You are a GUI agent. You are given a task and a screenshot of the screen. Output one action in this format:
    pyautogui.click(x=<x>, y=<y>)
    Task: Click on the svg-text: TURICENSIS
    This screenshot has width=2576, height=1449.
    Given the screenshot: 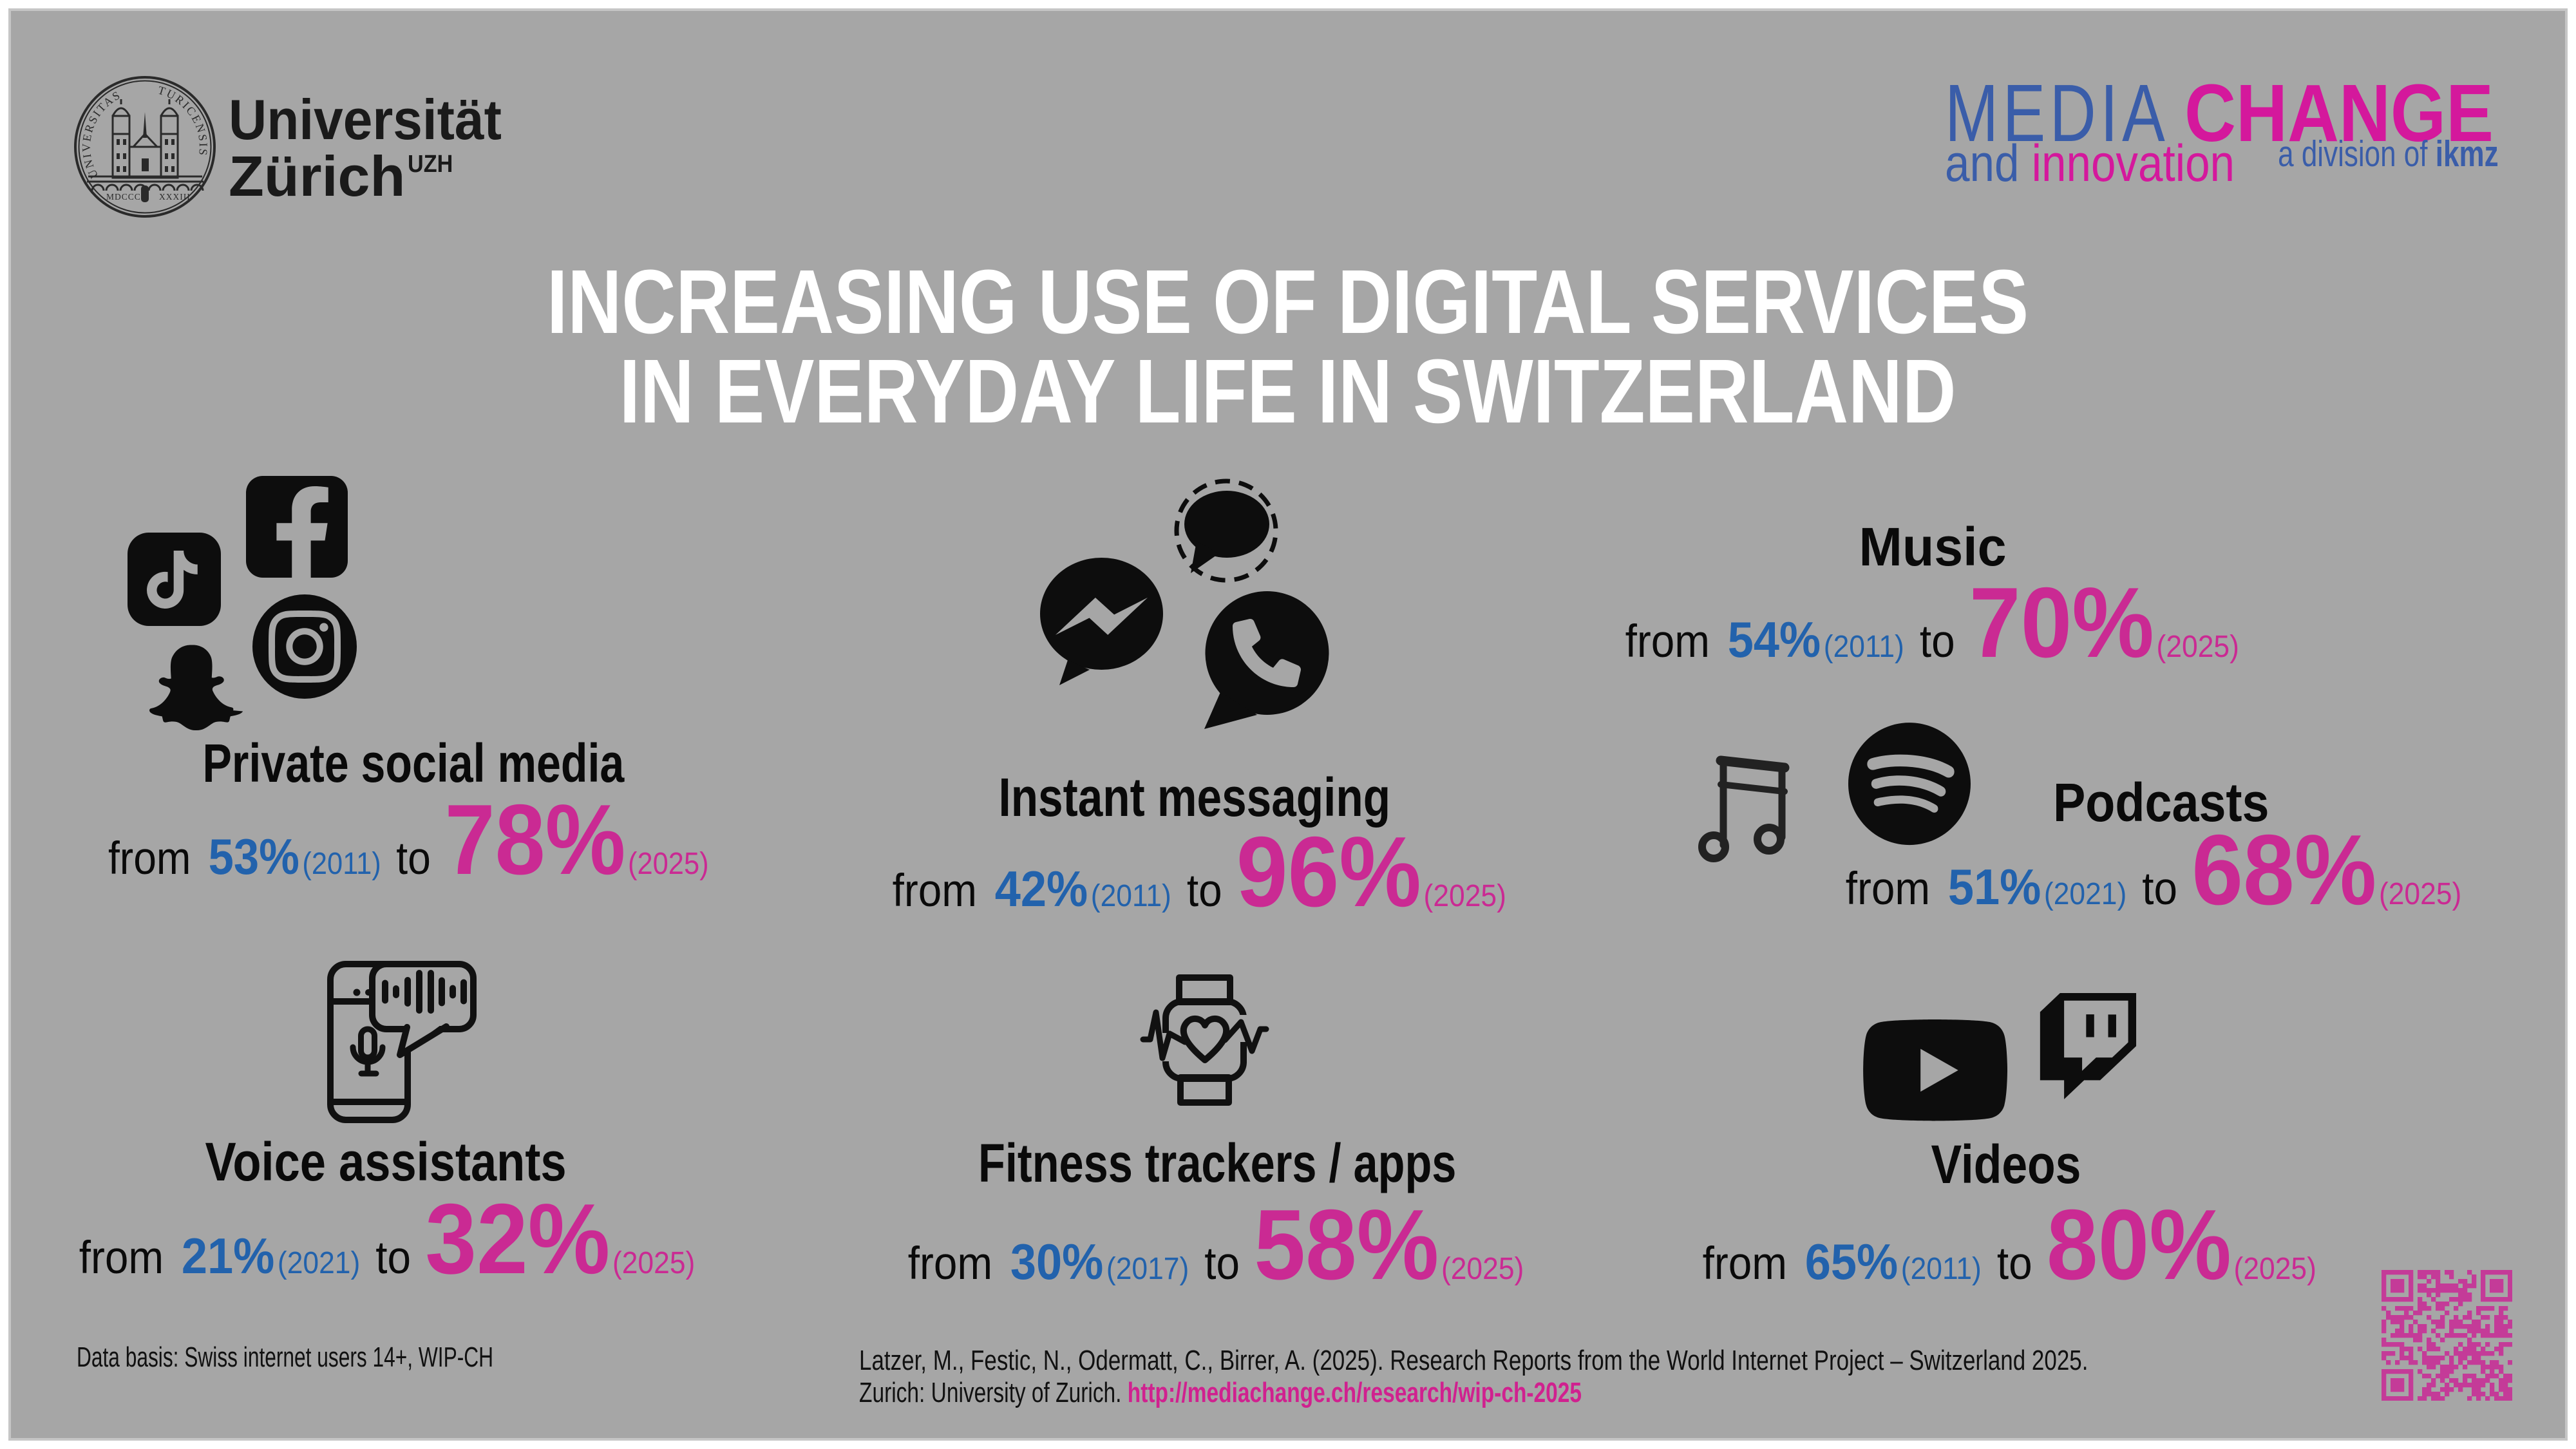 What is the action you would take?
    pyautogui.click(x=183, y=121)
    